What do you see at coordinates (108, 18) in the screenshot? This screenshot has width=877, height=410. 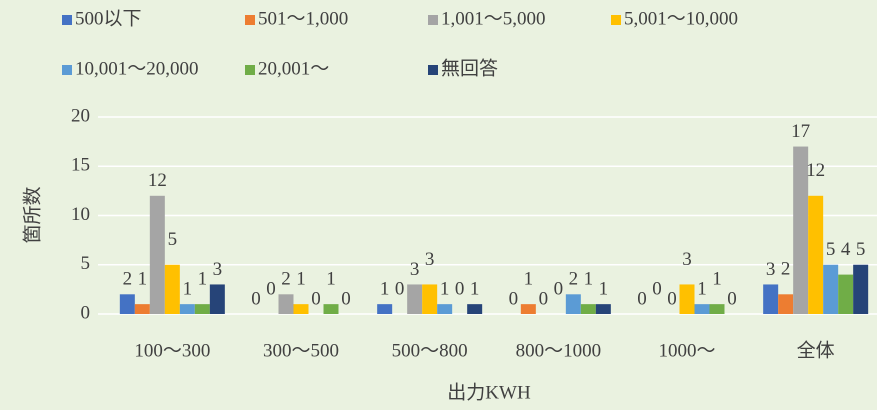 I see `legend-label: 500以下` at bounding box center [108, 18].